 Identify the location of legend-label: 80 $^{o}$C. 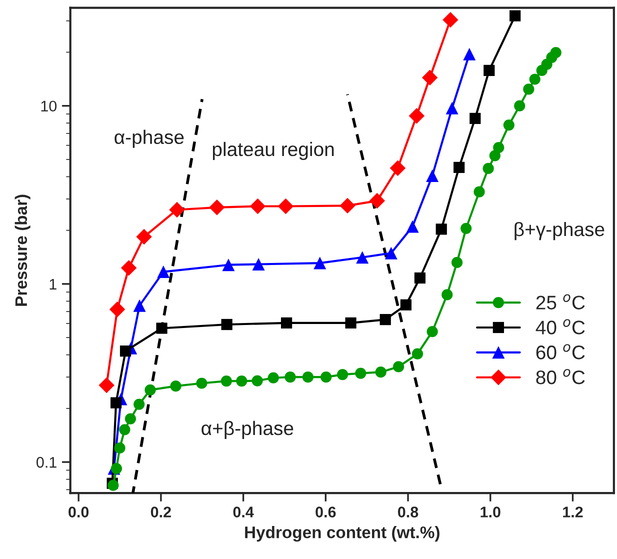
(560, 376).